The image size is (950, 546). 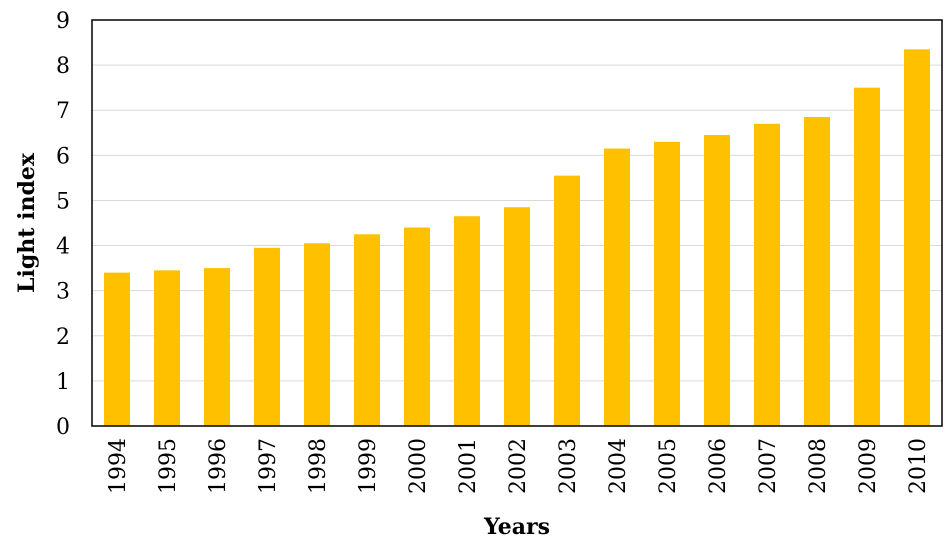 What do you see at coordinates (367, 330) in the screenshot?
I see `bar-1999` at bounding box center [367, 330].